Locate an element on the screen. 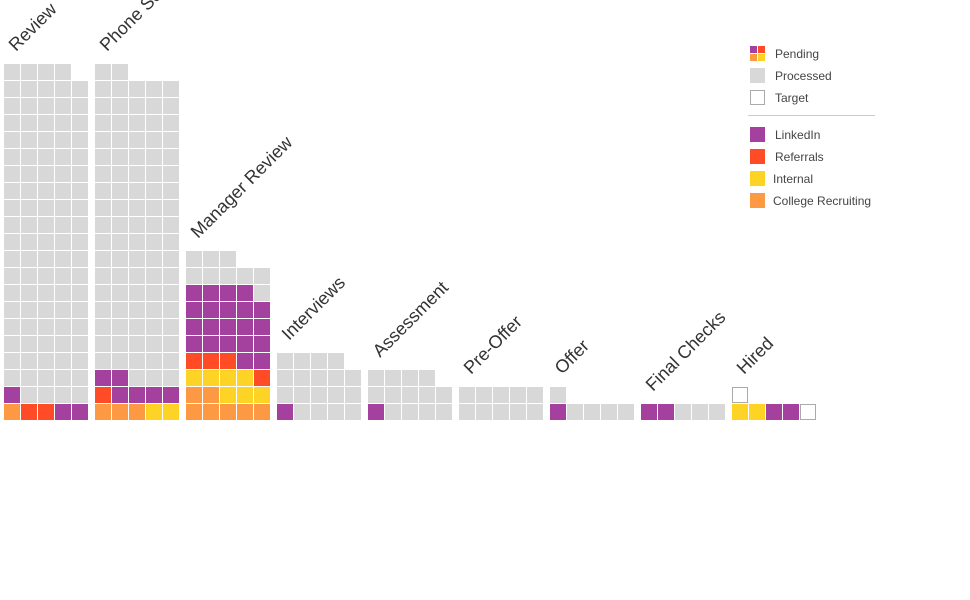  stage-label: Phone Screen is located at coordinates (143, 27).